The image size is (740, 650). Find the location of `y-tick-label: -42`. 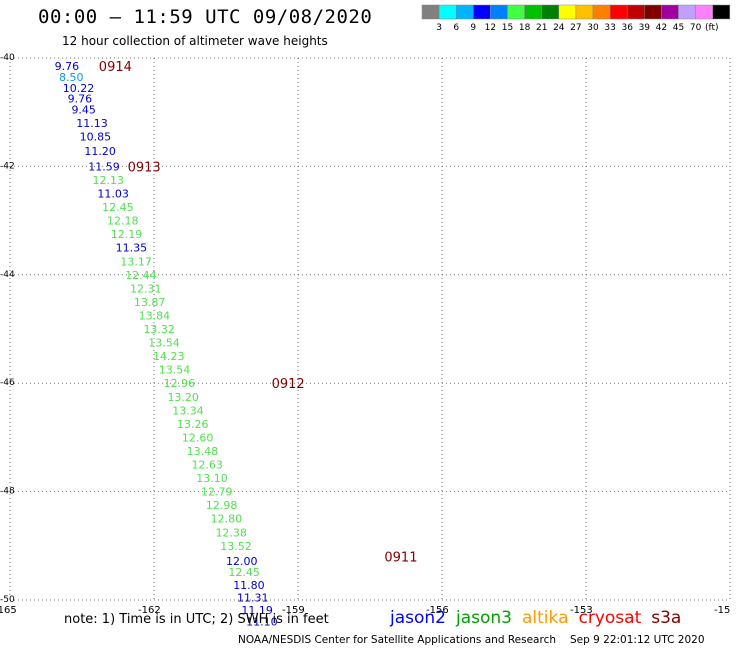

y-tick-label: -42 is located at coordinates (7, 166).